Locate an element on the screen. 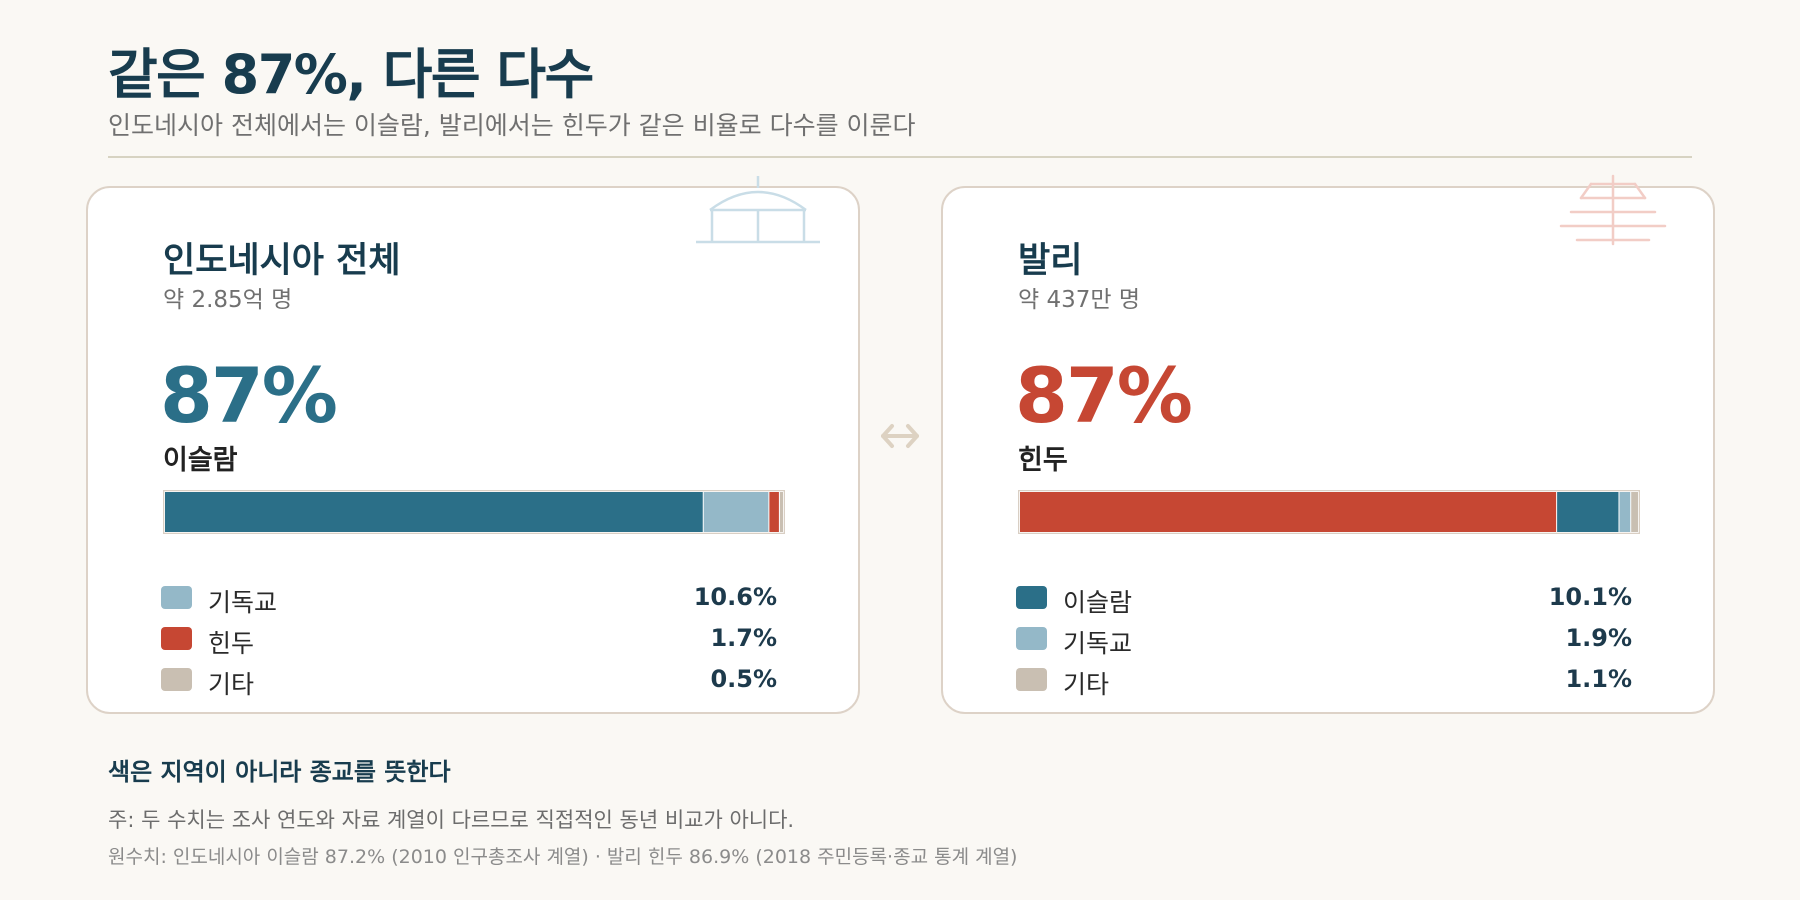 This screenshot has width=1800, height=900. page-title: 같은 87%, 다른 다수 is located at coordinates (351, 74).